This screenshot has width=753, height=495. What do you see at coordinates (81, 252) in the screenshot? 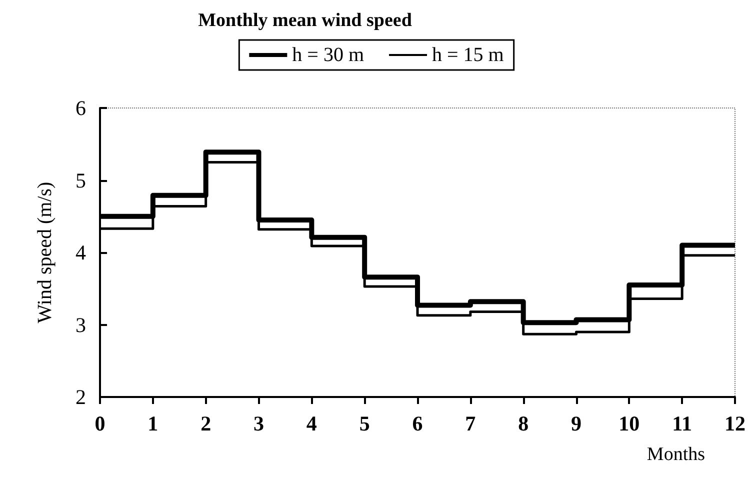
I see `y-tick-label: 4` at bounding box center [81, 252].